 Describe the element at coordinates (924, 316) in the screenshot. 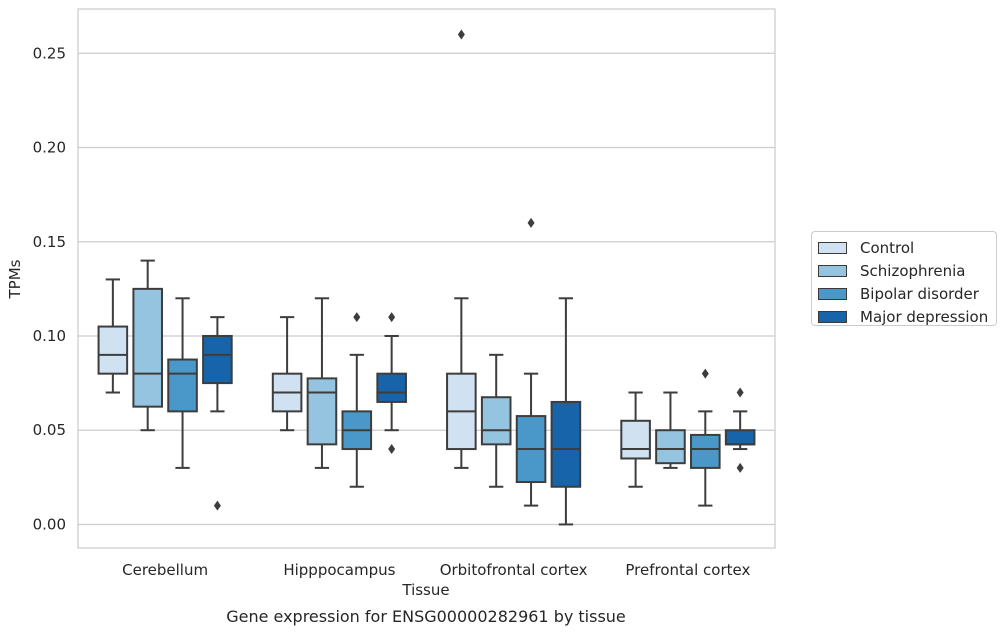

I see `legend-label: Major depression` at that location.